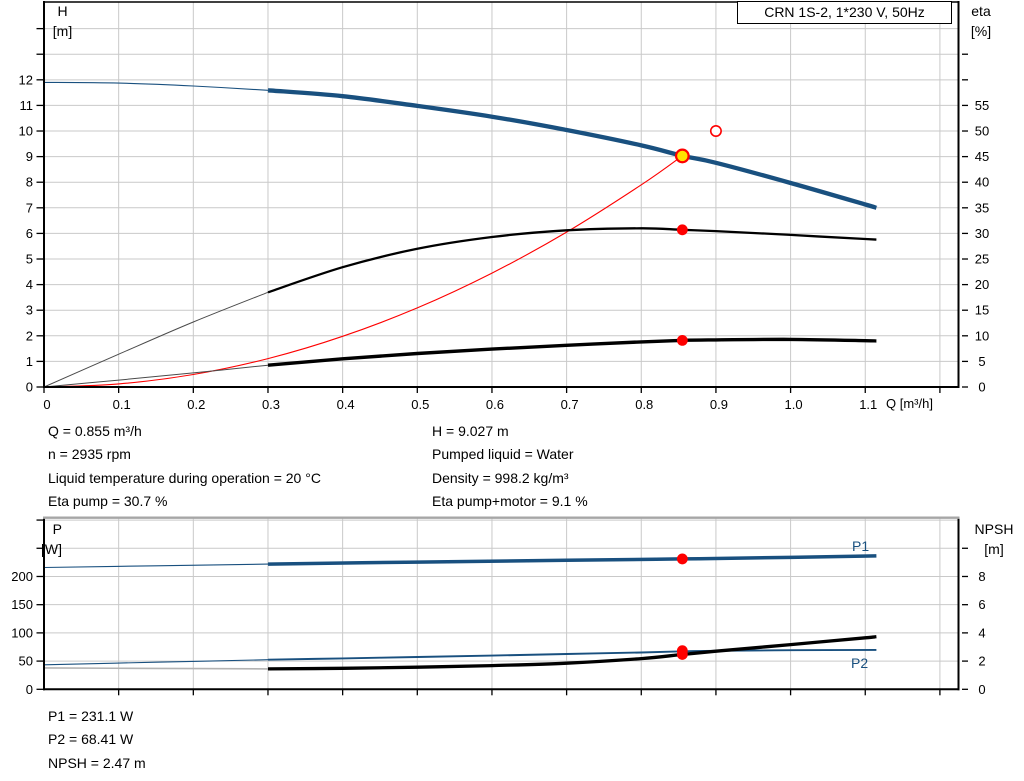 The height and width of the screenshot is (781, 1024). I want to click on p1-duty-dot, so click(682, 559).